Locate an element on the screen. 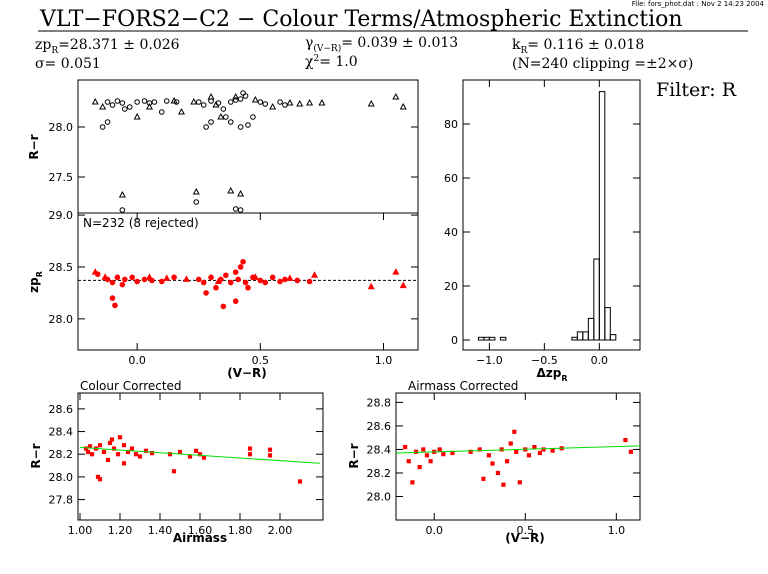 Image resolution: width=768 pixels, height=574 pixels. y-tick-label: 40 is located at coordinates (451, 232).